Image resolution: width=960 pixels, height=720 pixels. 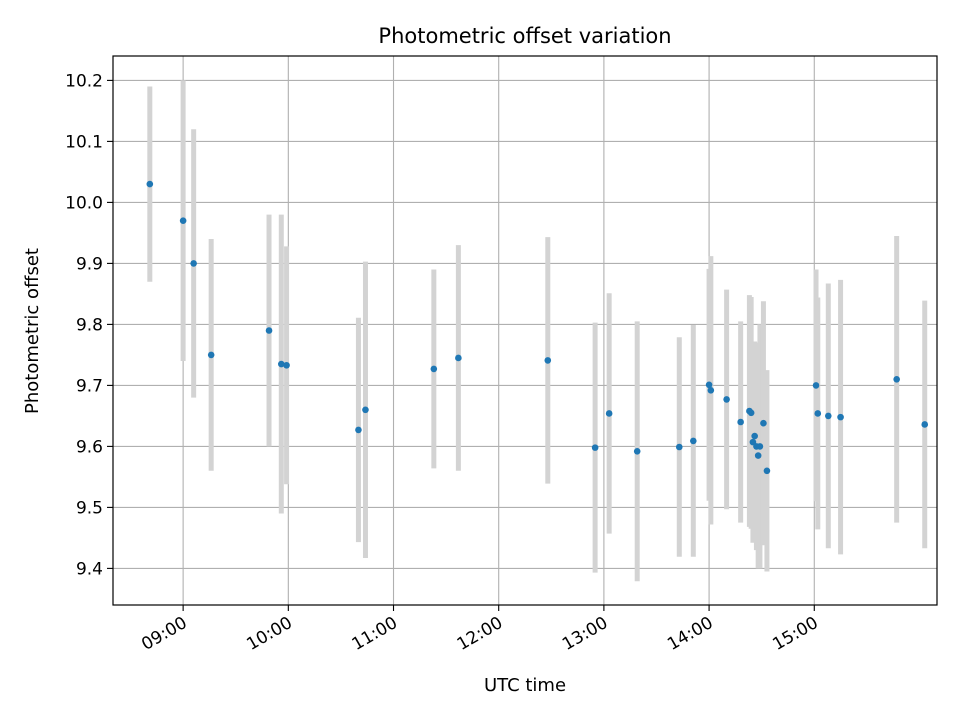 I want to click on x-tick-label: 14:00, so click(x=690, y=634).